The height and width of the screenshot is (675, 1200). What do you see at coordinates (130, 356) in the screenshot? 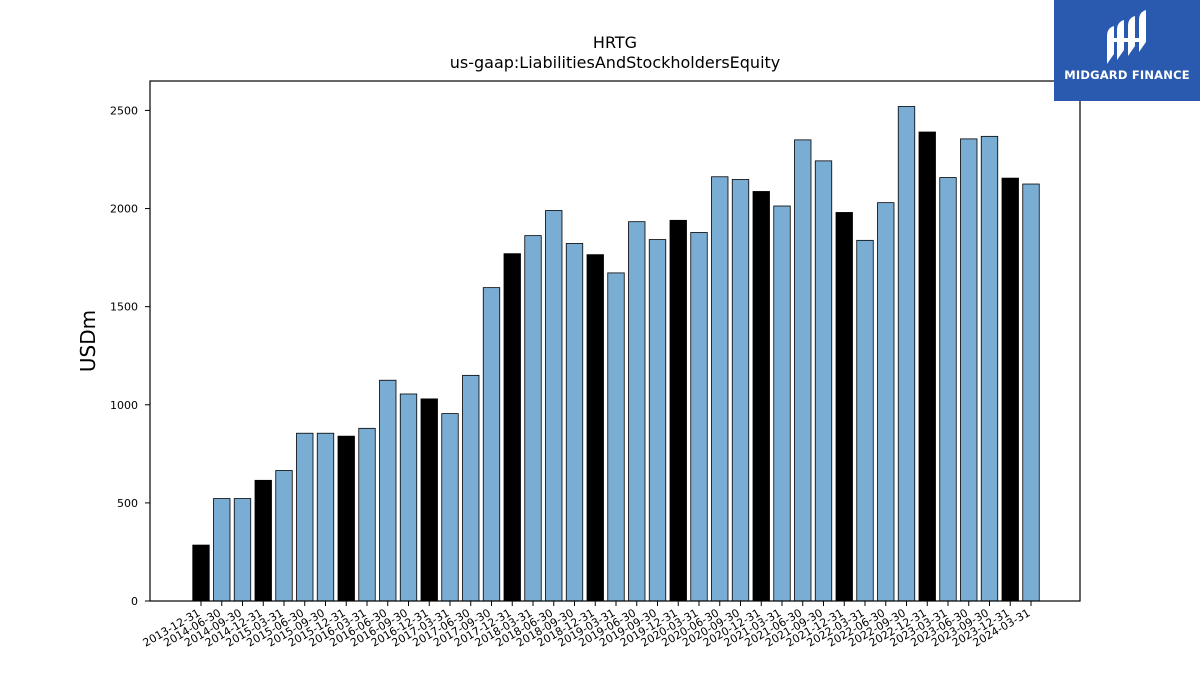
I see `y-axis: 0 500 1000 1500 2000 2500` at bounding box center [130, 356].